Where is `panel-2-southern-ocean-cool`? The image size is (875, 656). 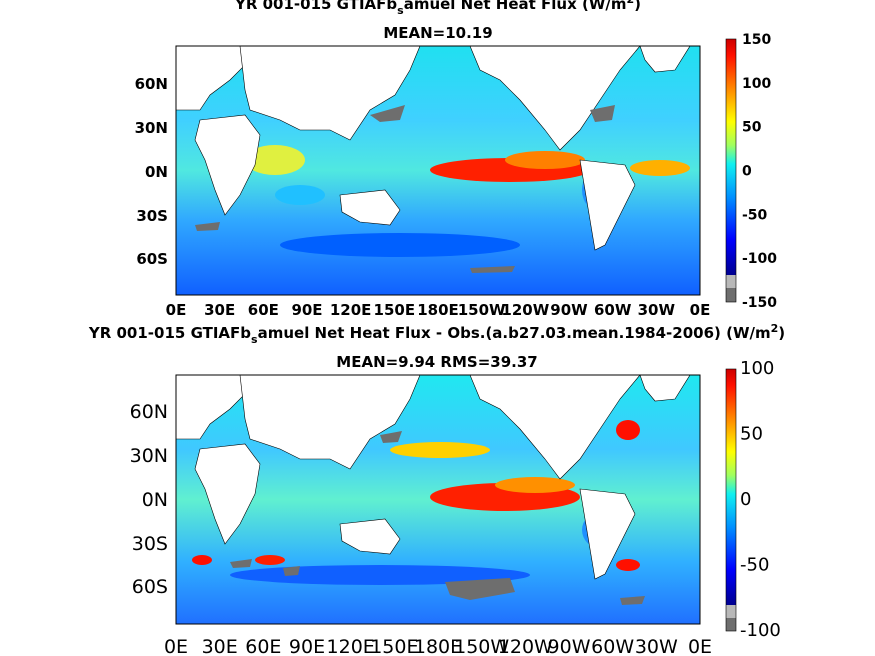 panel-2-southern-ocean-cool is located at coordinates (380, 575).